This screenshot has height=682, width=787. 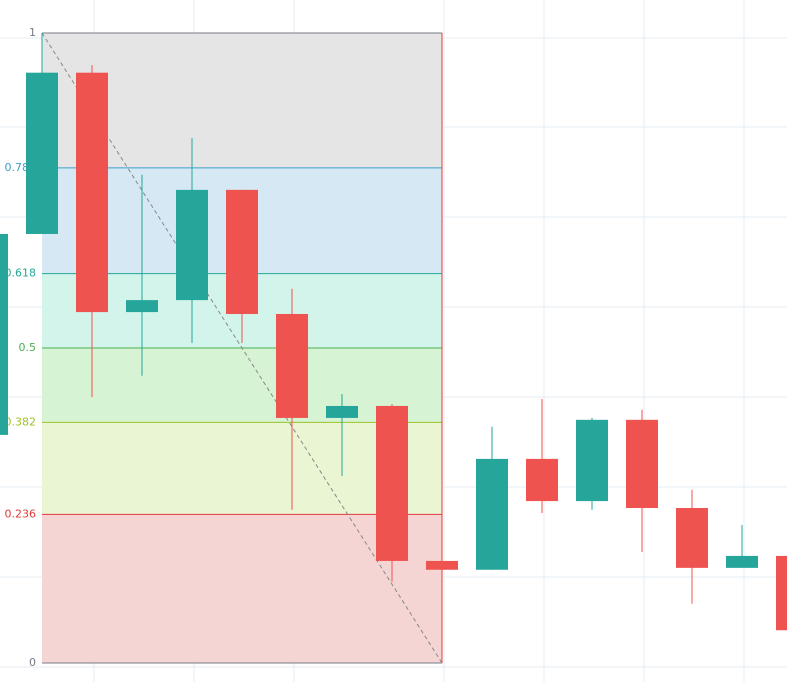 I want to click on fib-label: 0.5, so click(x=28, y=347).